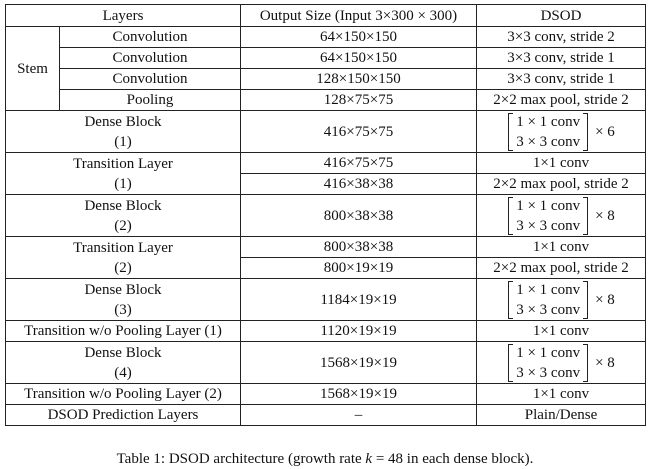 The image size is (650, 469). Describe the element at coordinates (358, 15) in the screenshot. I see `header-output-size: Output Size (Input 3×300 × 300)` at that location.